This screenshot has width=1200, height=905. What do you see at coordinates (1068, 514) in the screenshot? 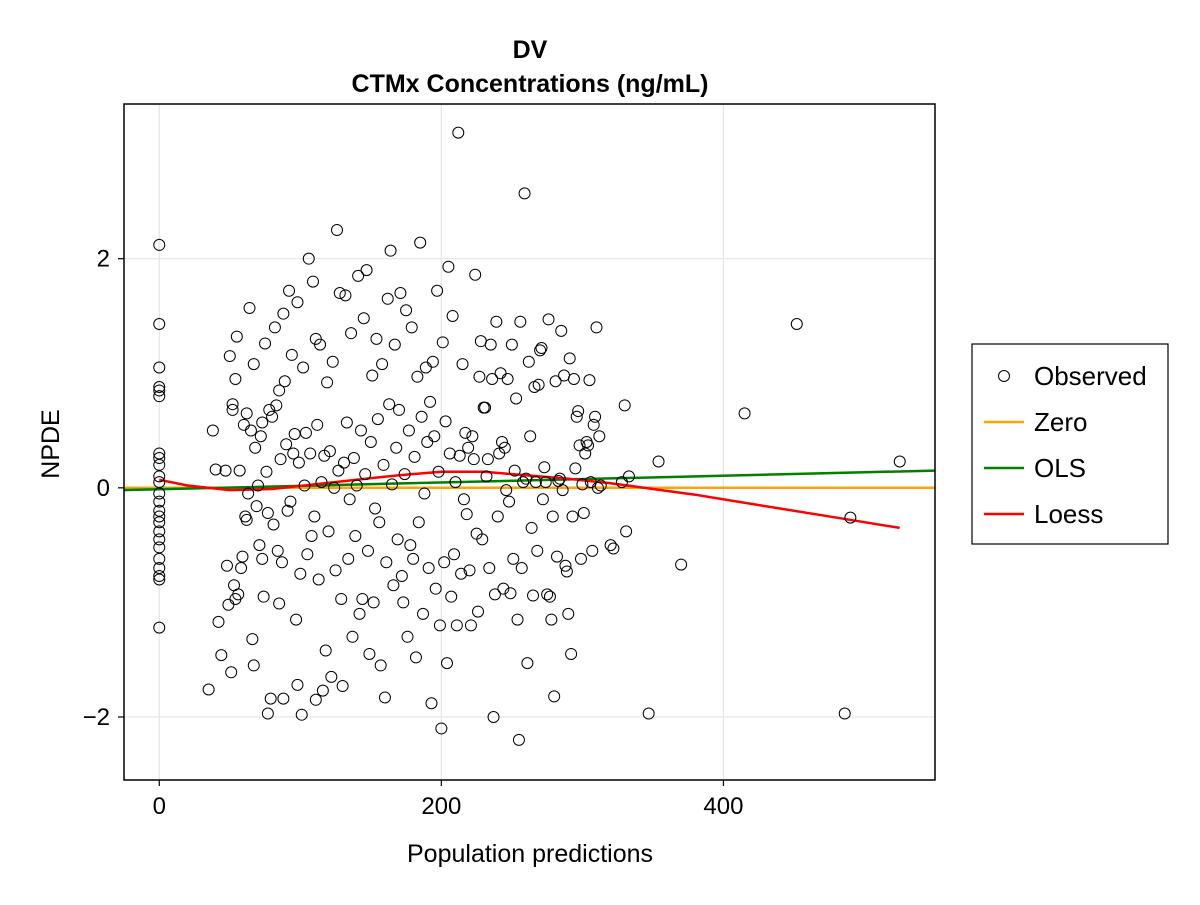
I see `legend-label-loess: Loess` at bounding box center [1068, 514].